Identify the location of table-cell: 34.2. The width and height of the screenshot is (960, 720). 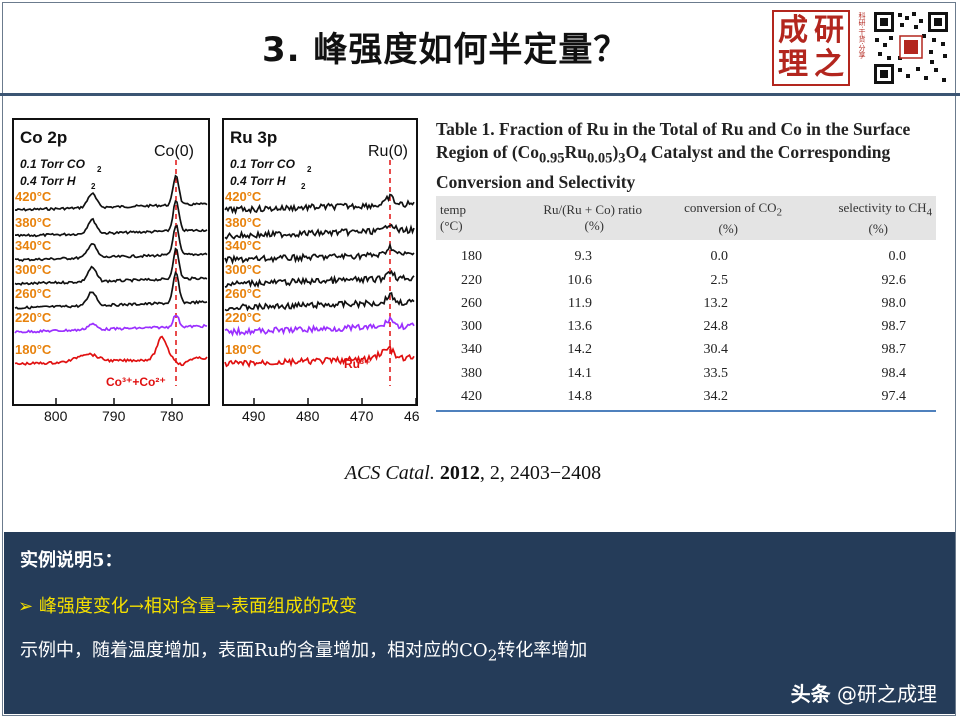
(716, 397).